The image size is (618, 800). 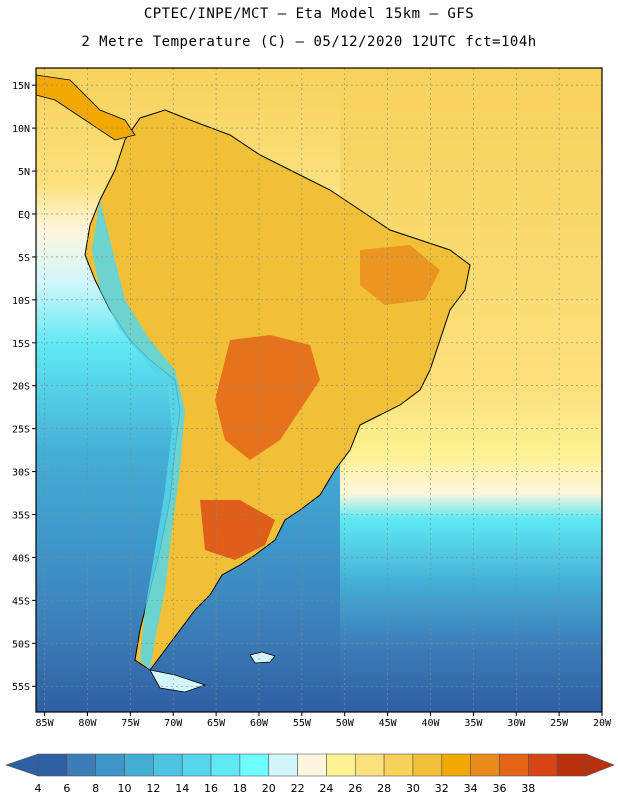 What do you see at coordinates (302, 723) in the screenshot?
I see `lon-label: 55W` at bounding box center [302, 723].